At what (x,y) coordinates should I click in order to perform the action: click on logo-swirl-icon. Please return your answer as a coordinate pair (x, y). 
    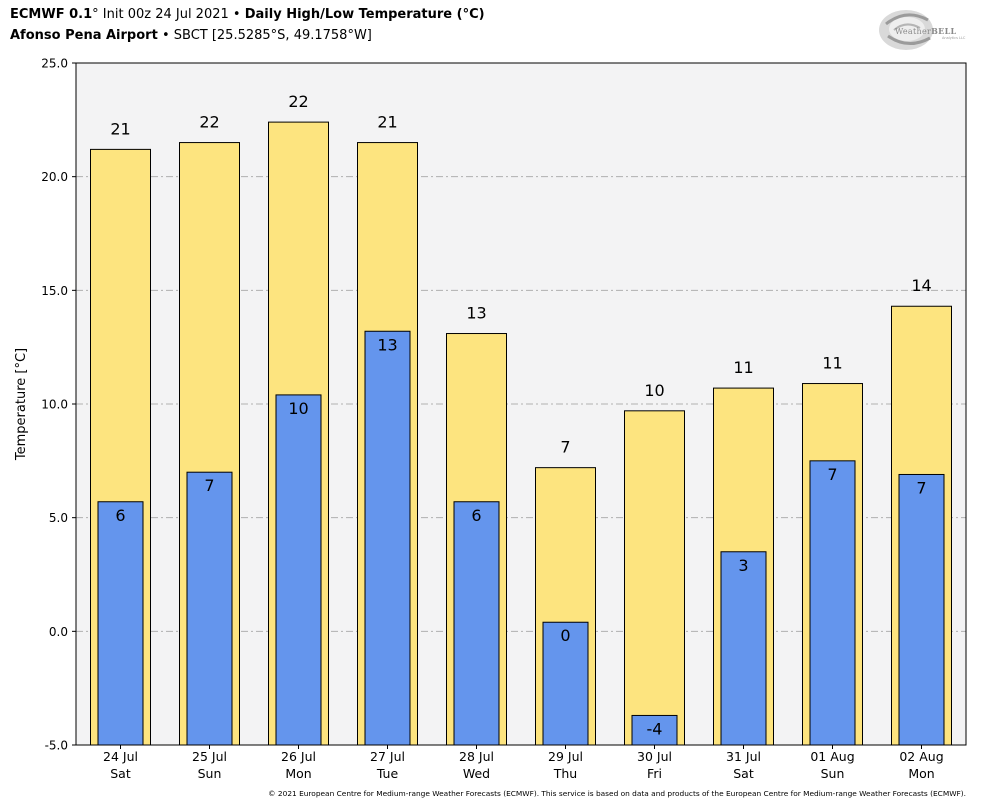
    Looking at the image, I should click on (906, 30).